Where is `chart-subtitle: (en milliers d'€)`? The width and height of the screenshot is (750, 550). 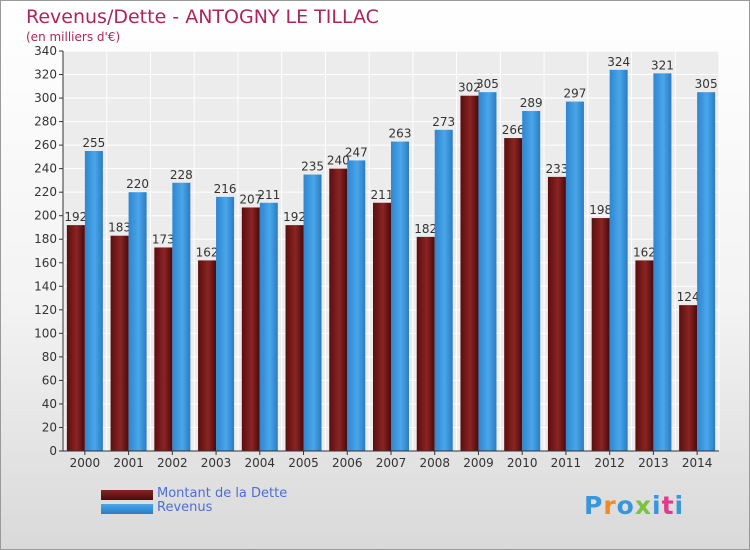 chart-subtitle: (en milliers d'€) is located at coordinates (73, 37).